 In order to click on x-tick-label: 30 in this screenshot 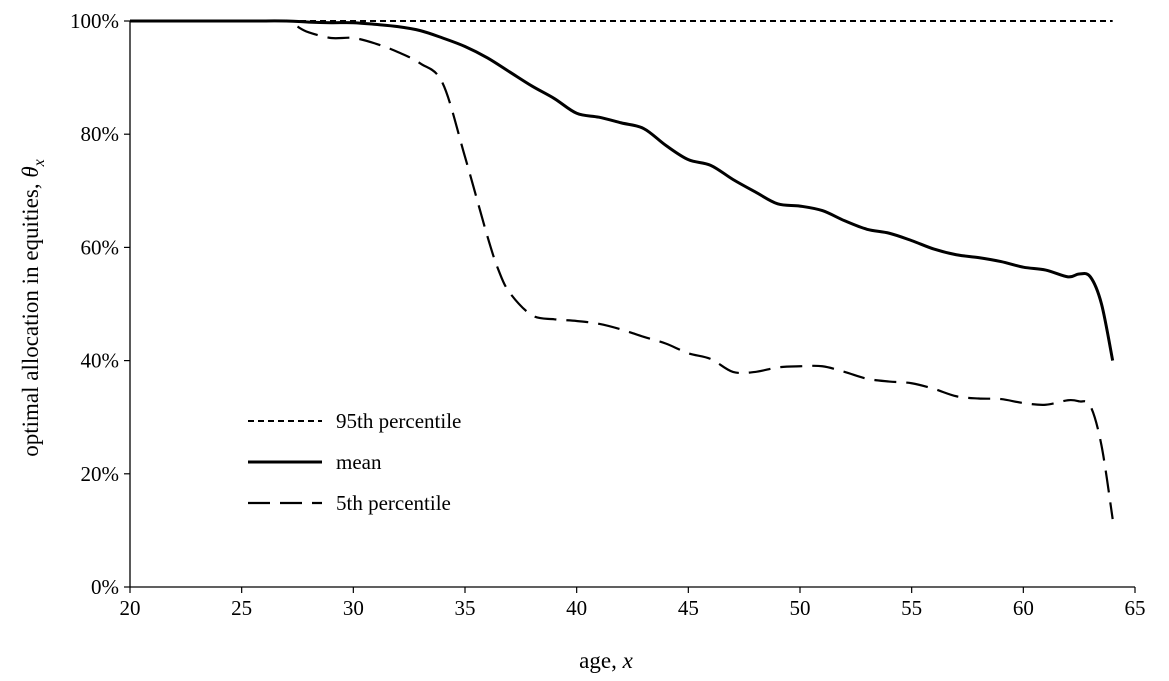, I will do `click(353, 608)`.